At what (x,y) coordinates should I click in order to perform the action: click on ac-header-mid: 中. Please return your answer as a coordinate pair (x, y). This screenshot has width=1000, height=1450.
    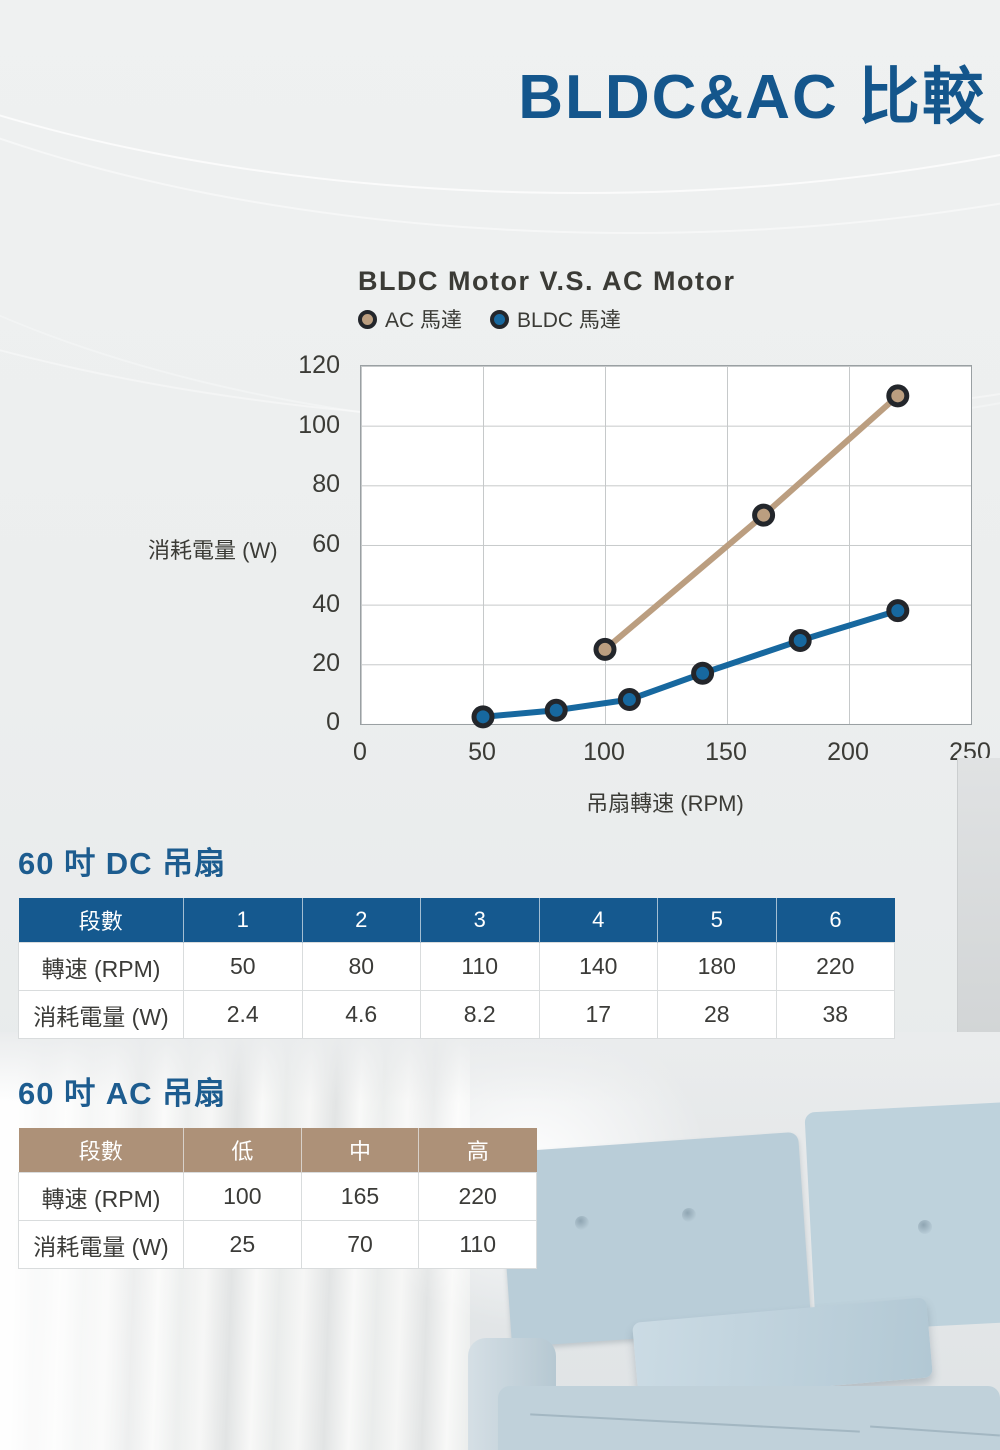
    Looking at the image, I should click on (359, 1150).